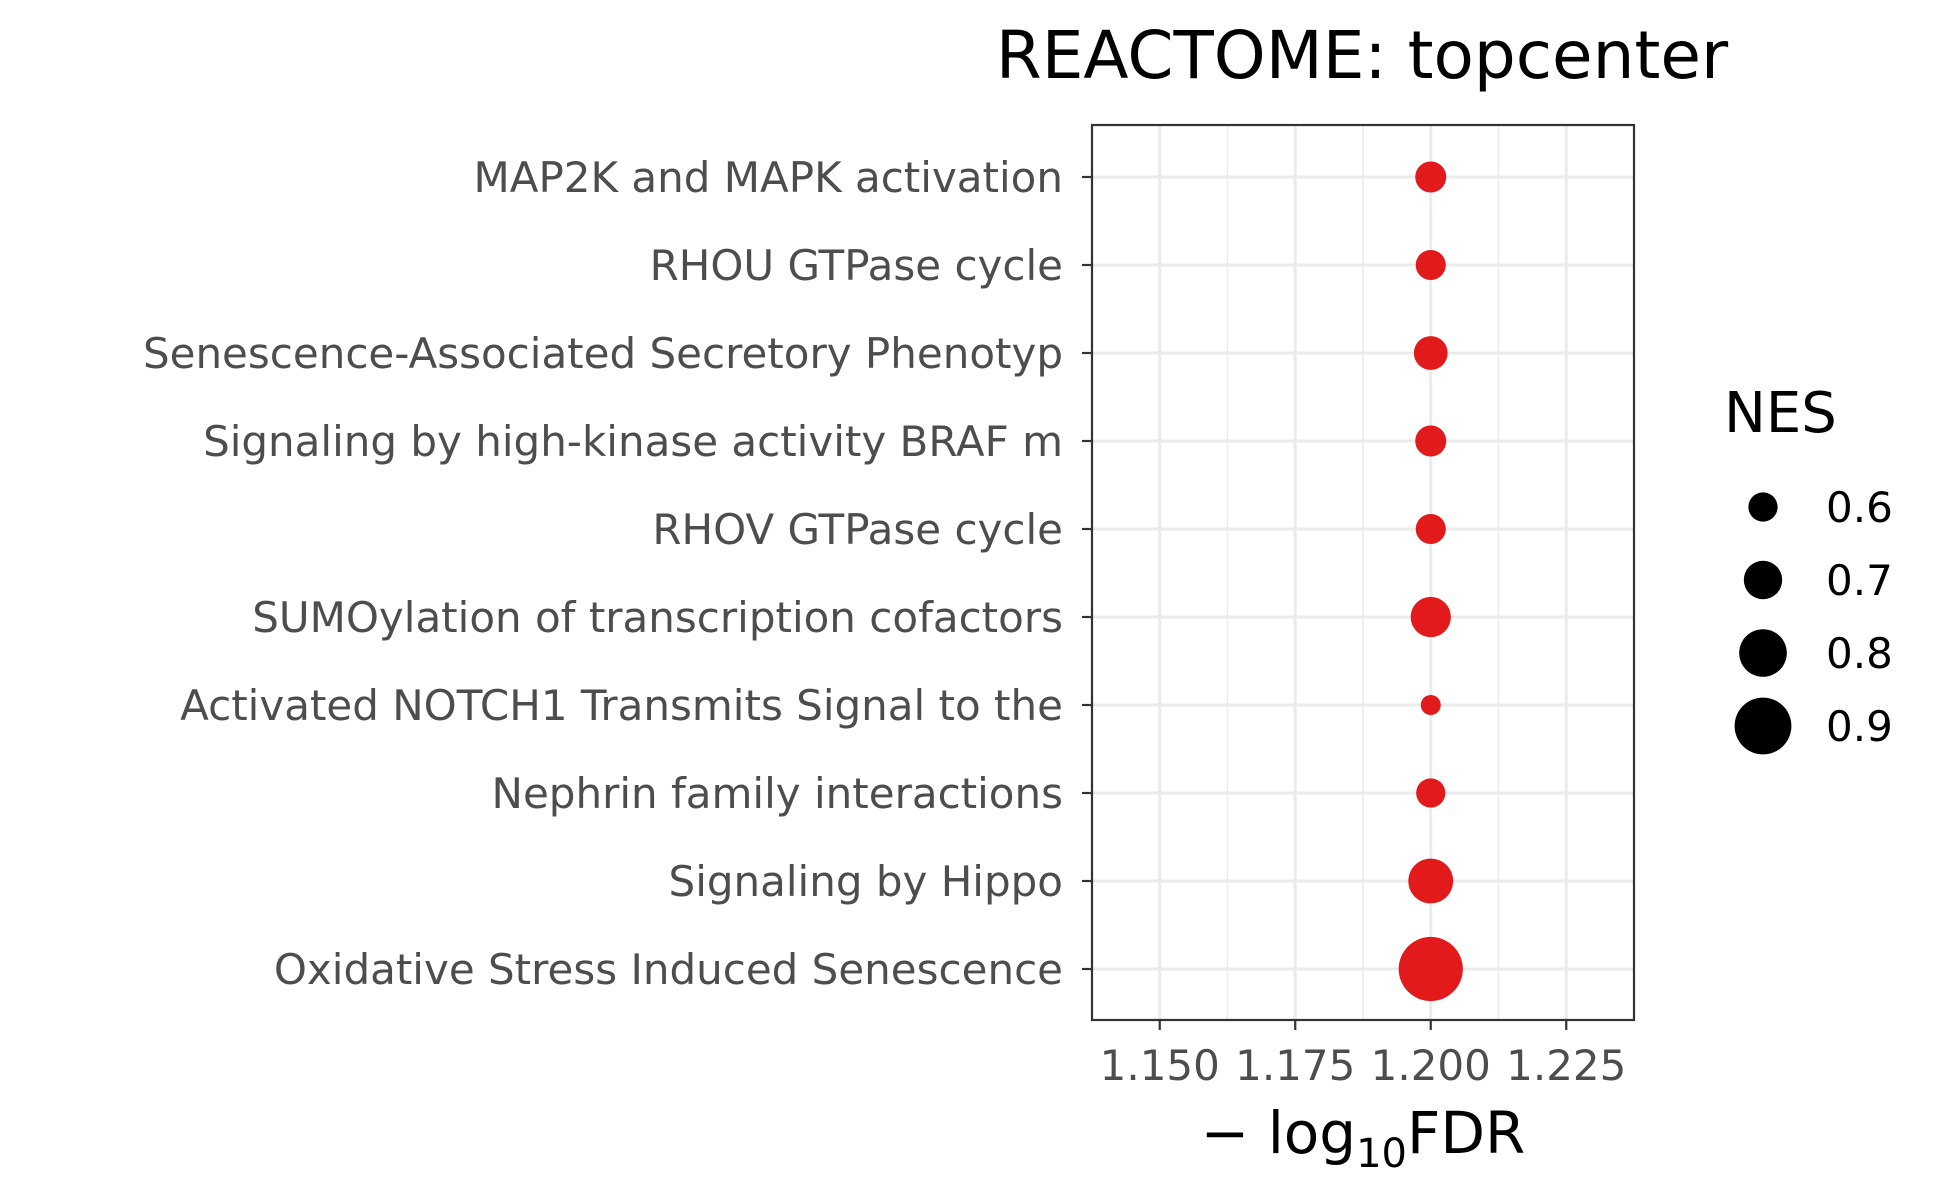 This screenshot has width=1950, height=1200. What do you see at coordinates (1160, 1065) in the screenshot?
I see `x-tick-label: 1.150` at bounding box center [1160, 1065].